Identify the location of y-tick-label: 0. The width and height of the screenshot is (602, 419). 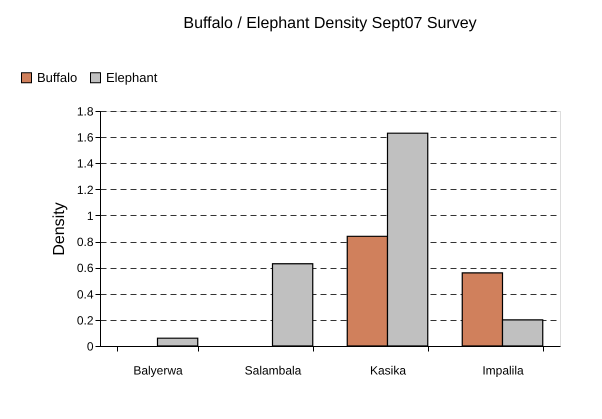
(90, 347).